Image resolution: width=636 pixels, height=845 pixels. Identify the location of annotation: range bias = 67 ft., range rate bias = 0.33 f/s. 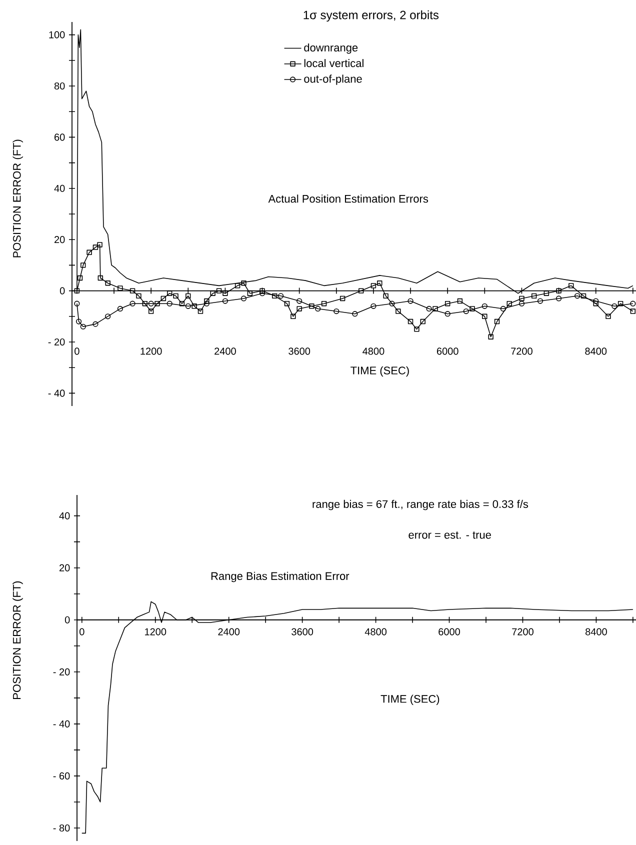
(420, 505).